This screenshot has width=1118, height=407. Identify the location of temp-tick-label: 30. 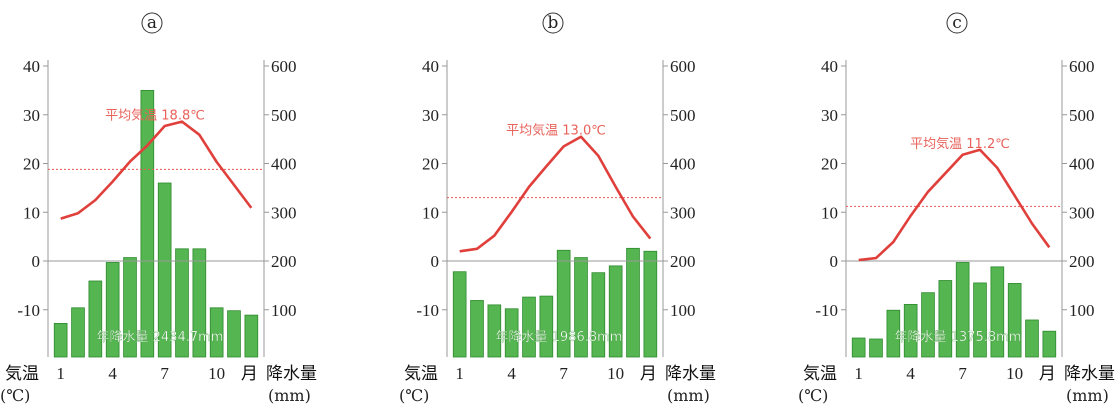
(829, 115).